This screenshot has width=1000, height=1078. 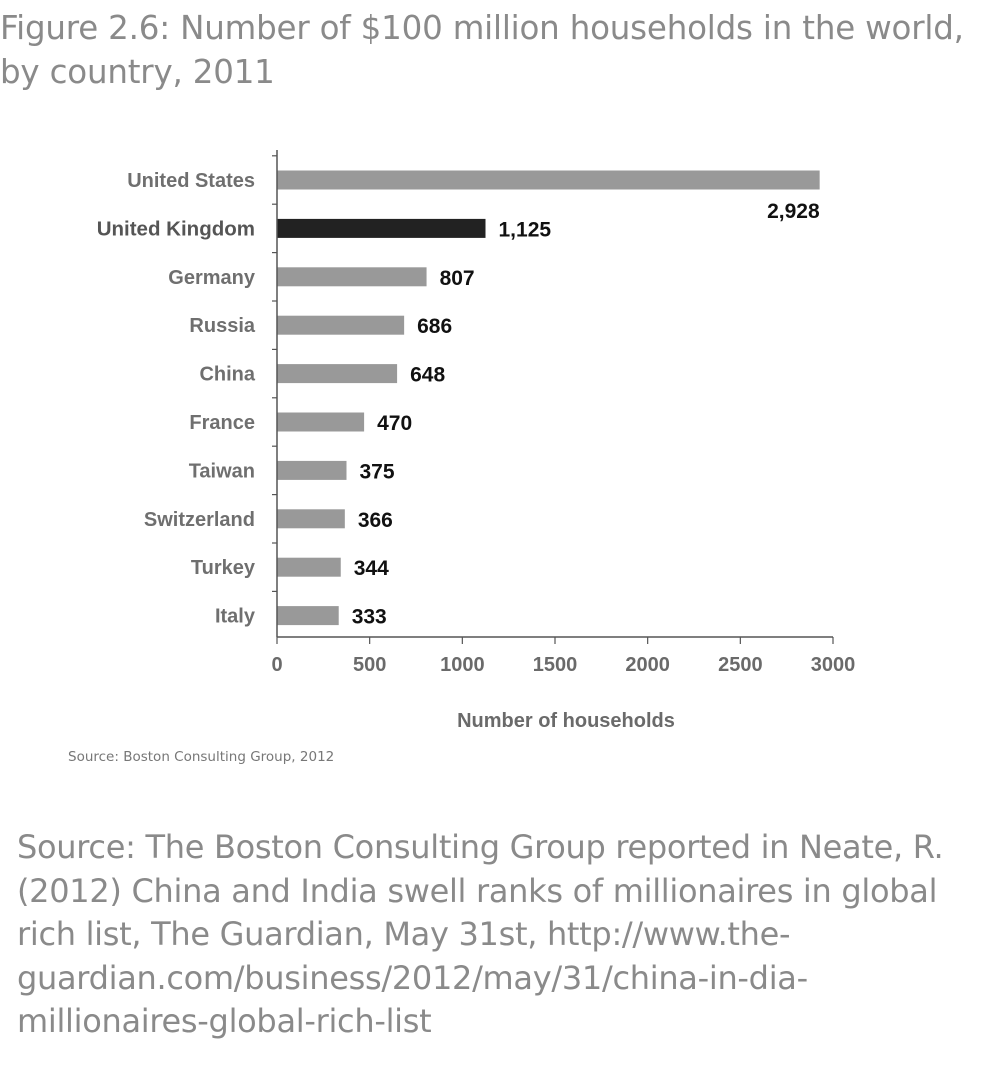 What do you see at coordinates (548, 180) in the screenshot?
I see `bar-united-states` at bounding box center [548, 180].